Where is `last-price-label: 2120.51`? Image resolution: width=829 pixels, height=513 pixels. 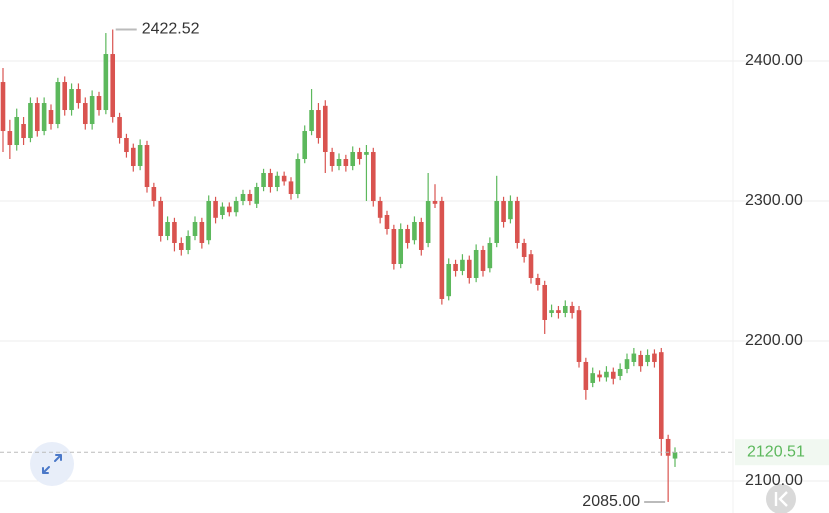
last-price-label: 2120.51 is located at coordinates (776, 451).